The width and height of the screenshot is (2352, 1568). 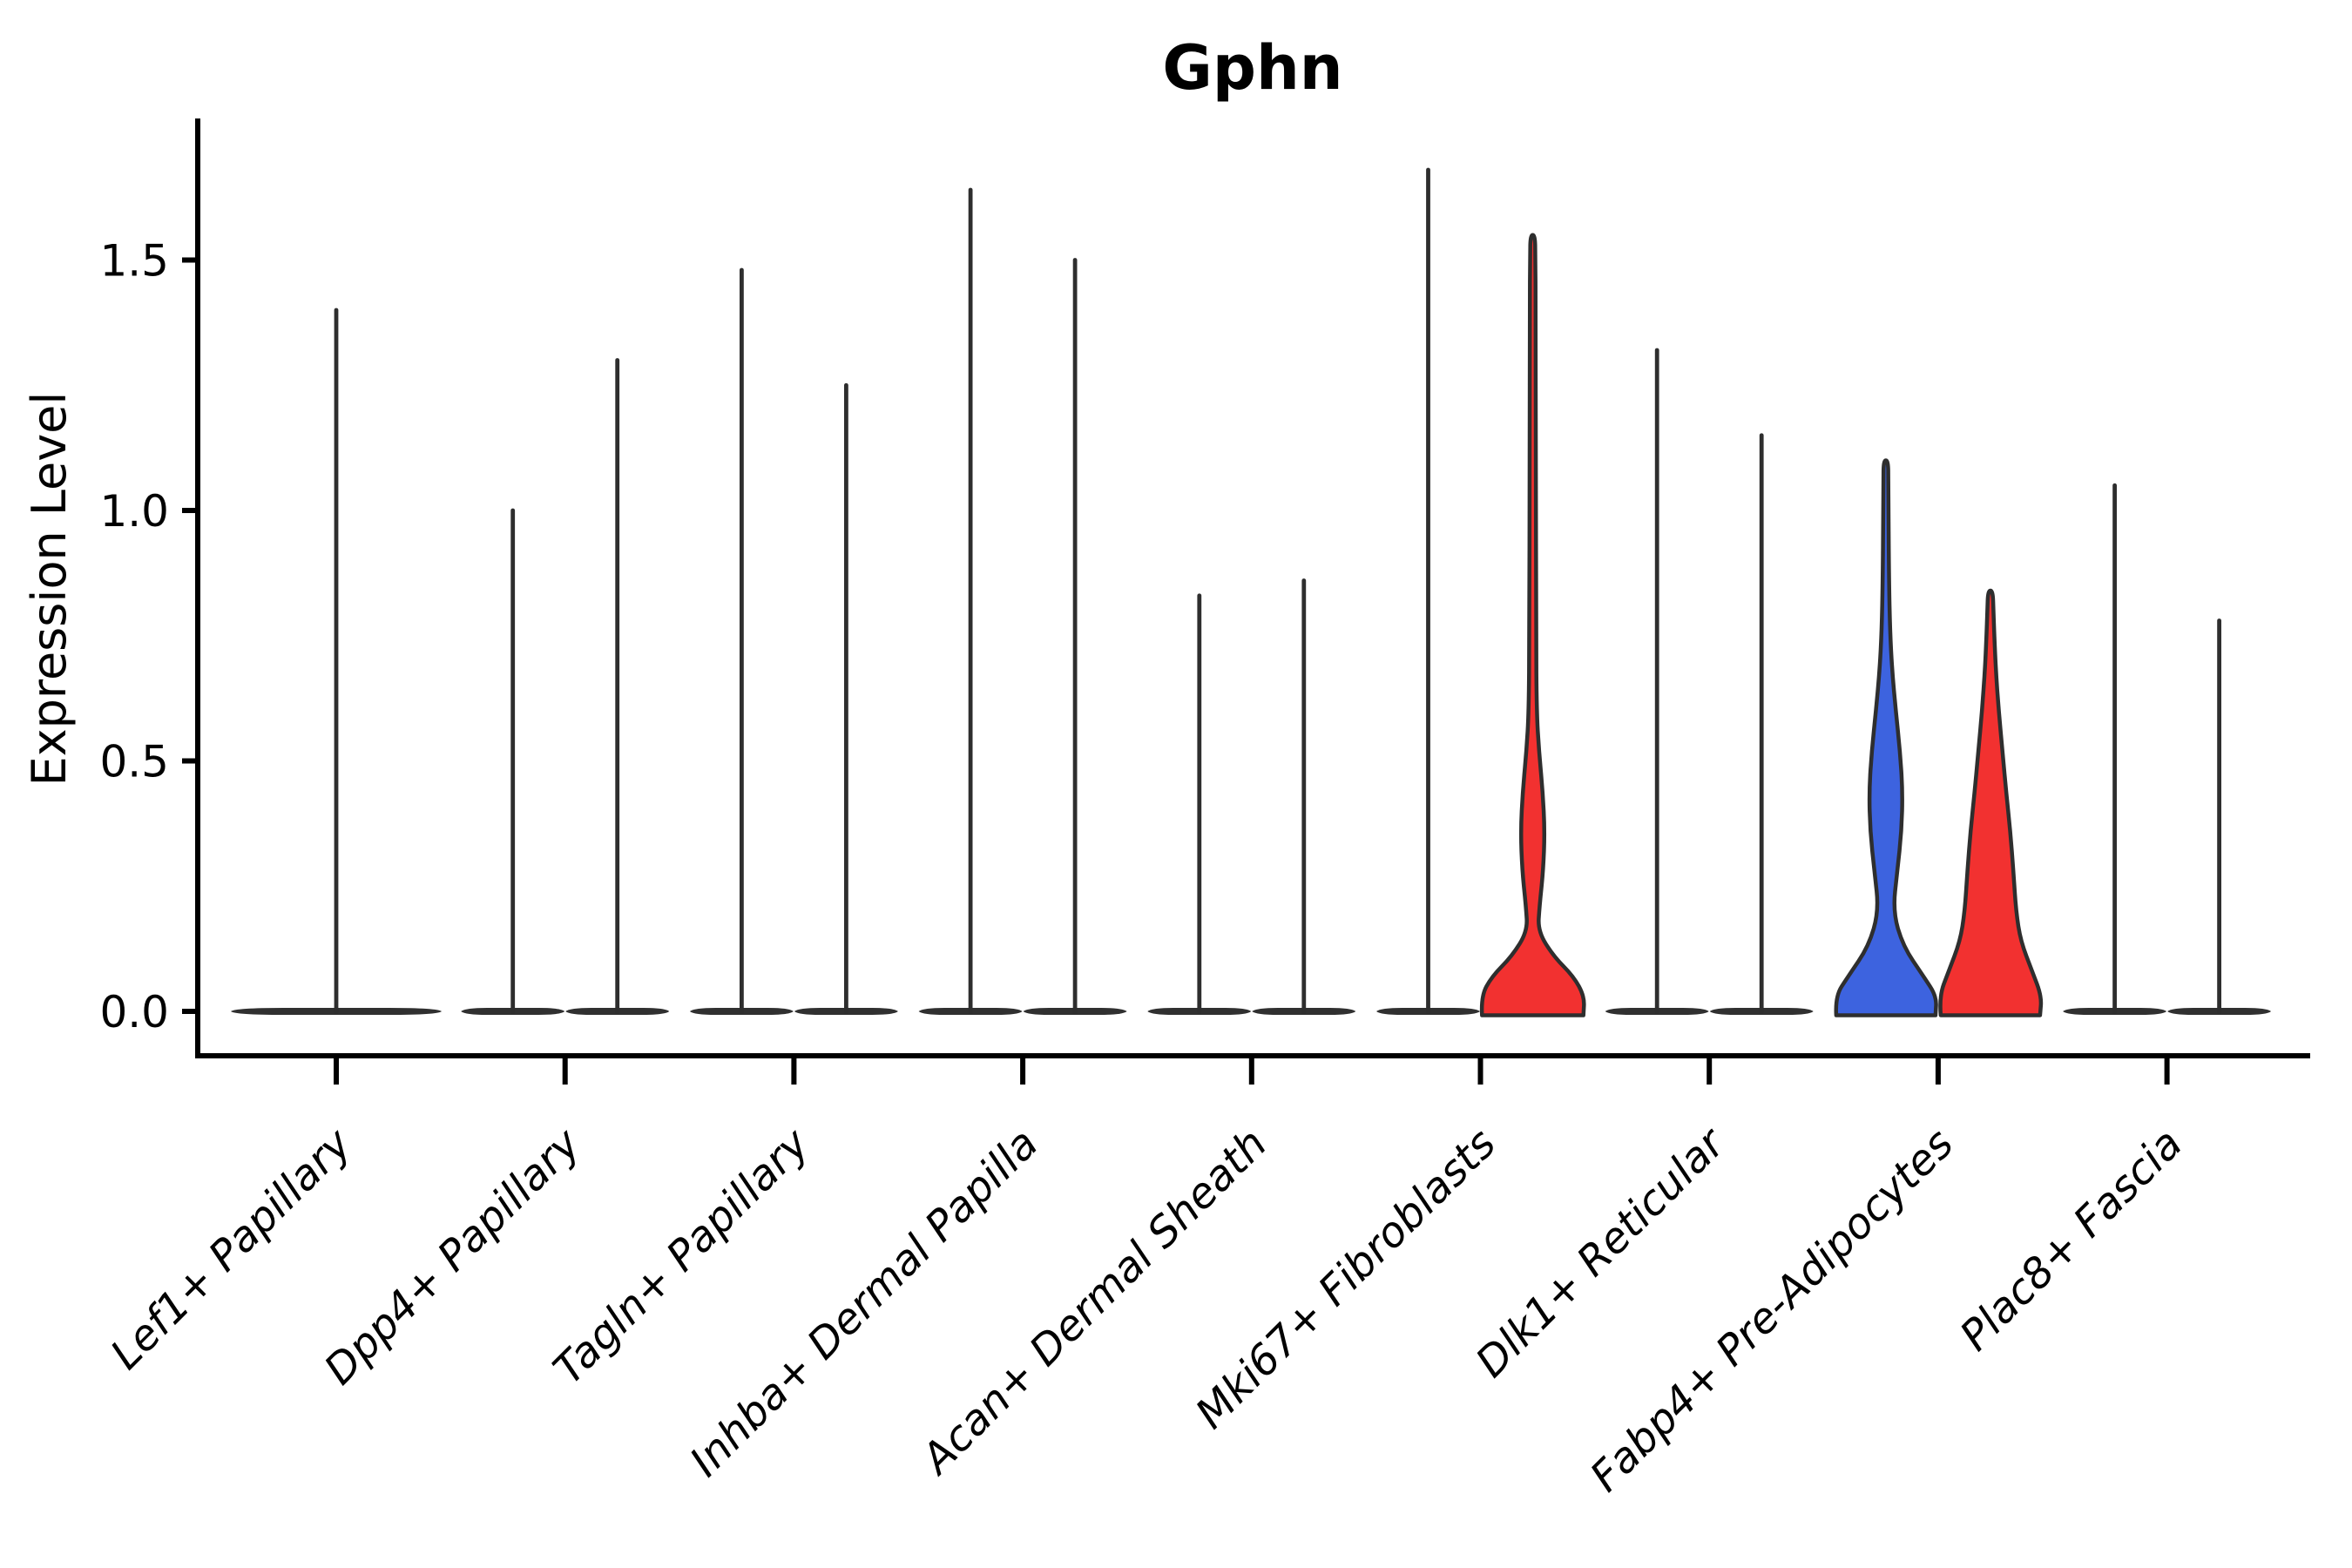 What do you see at coordinates (1772, 1310) in the screenshot?
I see `x-tick-label-fabp4-pre-adipocytes: Fabp4+ Pre-Adipocytes` at bounding box center [1772, 1310].